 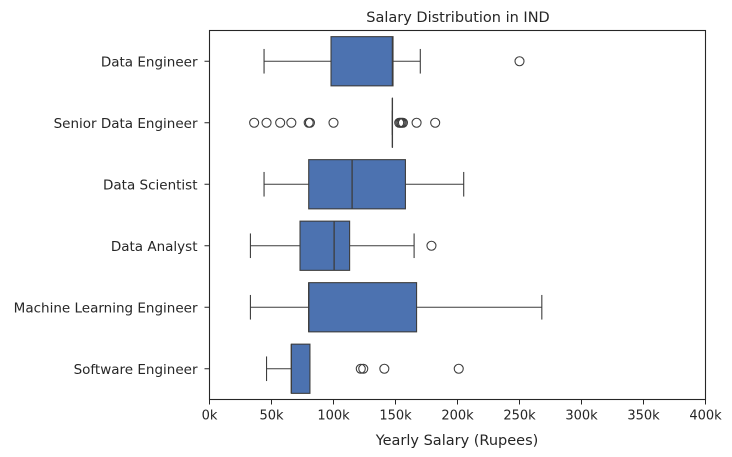 I want to click on x-axis-ticks: 0k 50k 100k 150k 200k 250k 300k 350k 400k, so click(x=462, y=411).